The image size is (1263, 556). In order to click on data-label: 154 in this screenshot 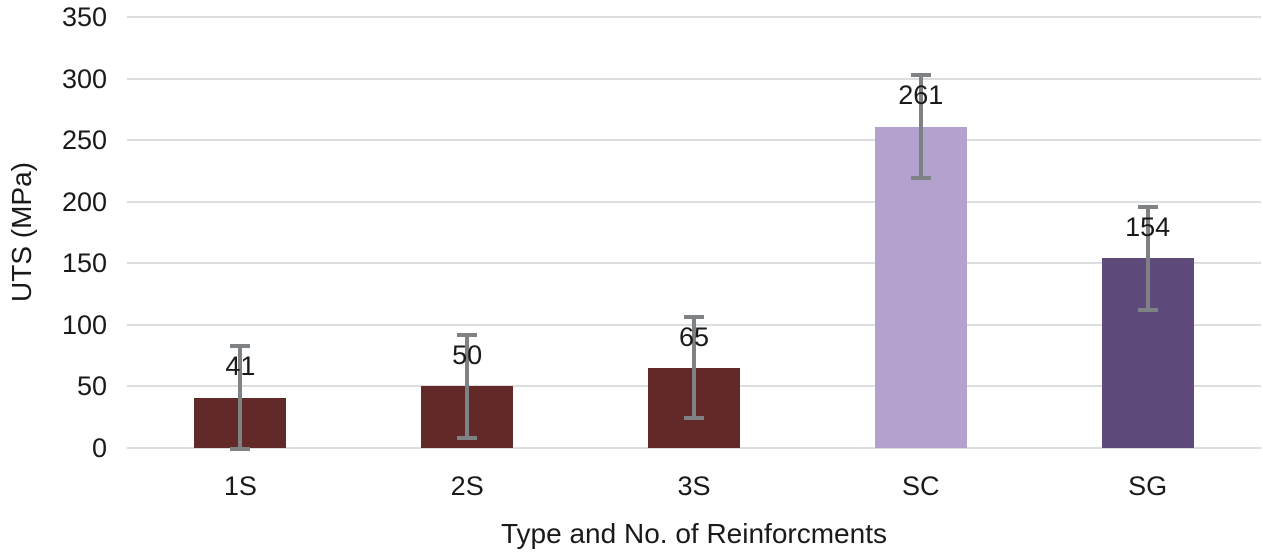, I will do `click(1148, 226)`.